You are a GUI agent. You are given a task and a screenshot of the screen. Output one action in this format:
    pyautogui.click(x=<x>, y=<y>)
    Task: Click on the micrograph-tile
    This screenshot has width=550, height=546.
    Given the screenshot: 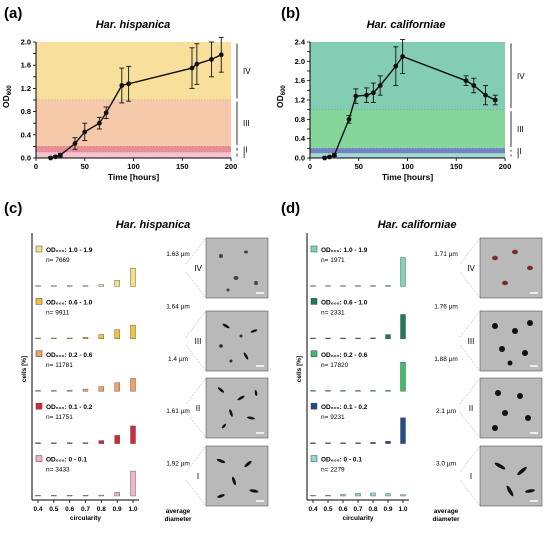 What is the action you would take?
    pyautogui.click(x=237, y=476)
    